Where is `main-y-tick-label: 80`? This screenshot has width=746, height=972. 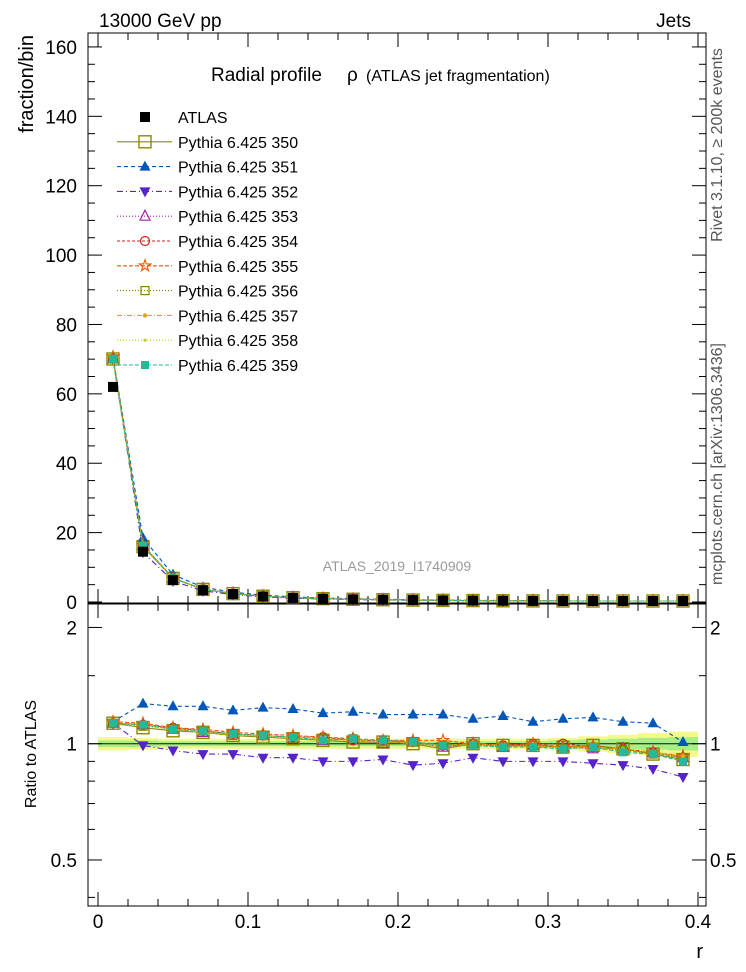
main-y-tick-label: 80 is located at coordinates (66, 325).